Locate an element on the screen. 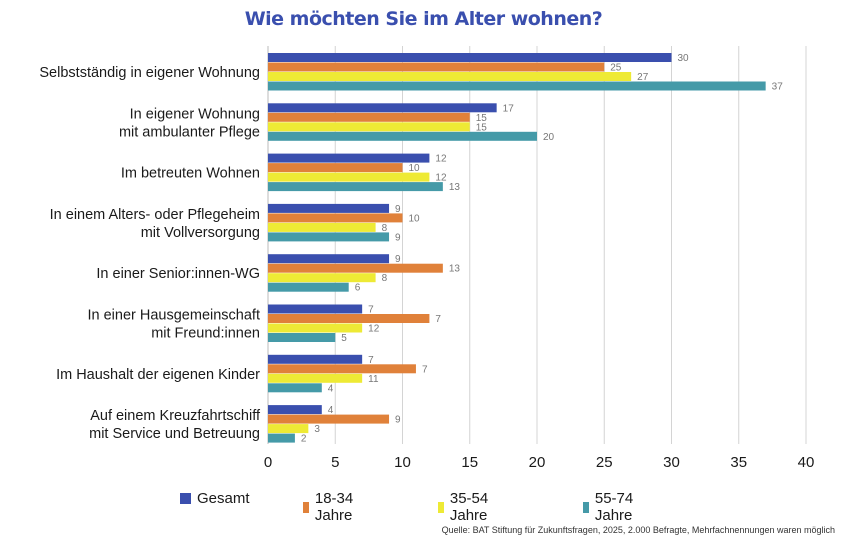 This screenshot has width=847, height=548. category-label: Im Haushalt der eigenen Kinder is located at coordinates (158, 375).